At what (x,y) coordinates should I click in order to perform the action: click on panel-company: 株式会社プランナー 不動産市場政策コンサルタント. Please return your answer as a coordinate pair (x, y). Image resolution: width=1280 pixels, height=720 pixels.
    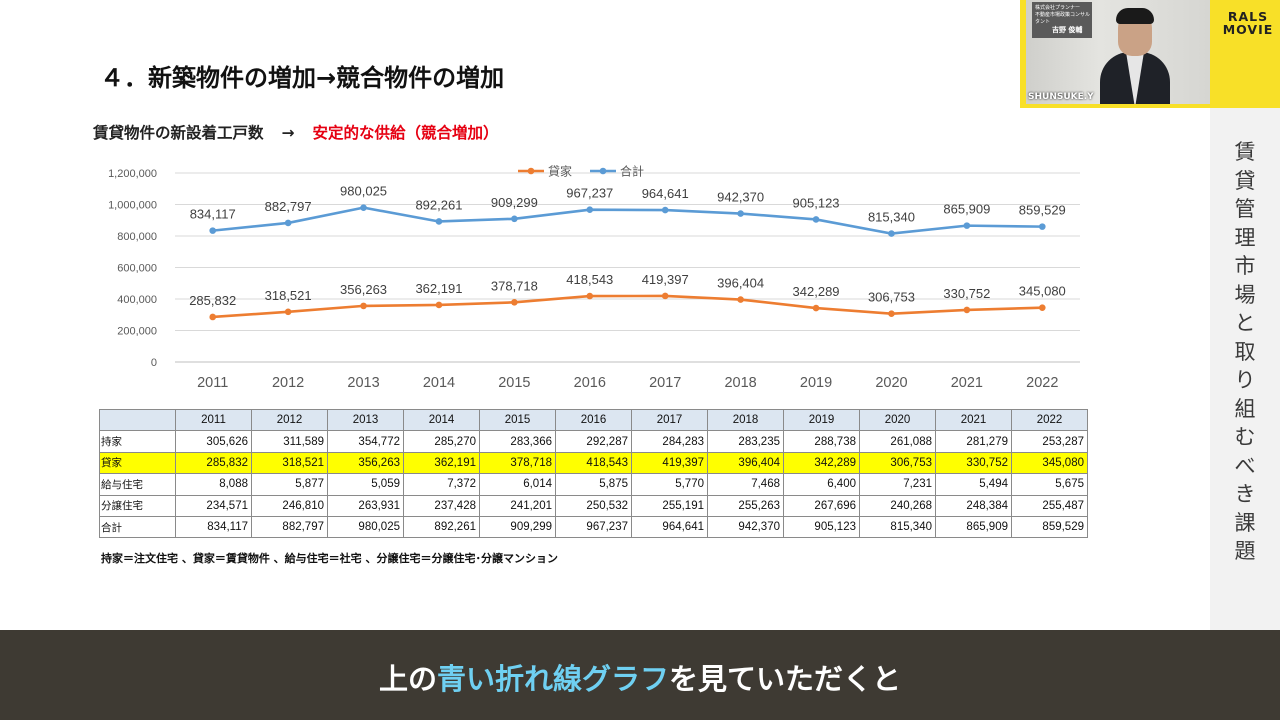
    Looking at the image, I should click on (1063, 15).